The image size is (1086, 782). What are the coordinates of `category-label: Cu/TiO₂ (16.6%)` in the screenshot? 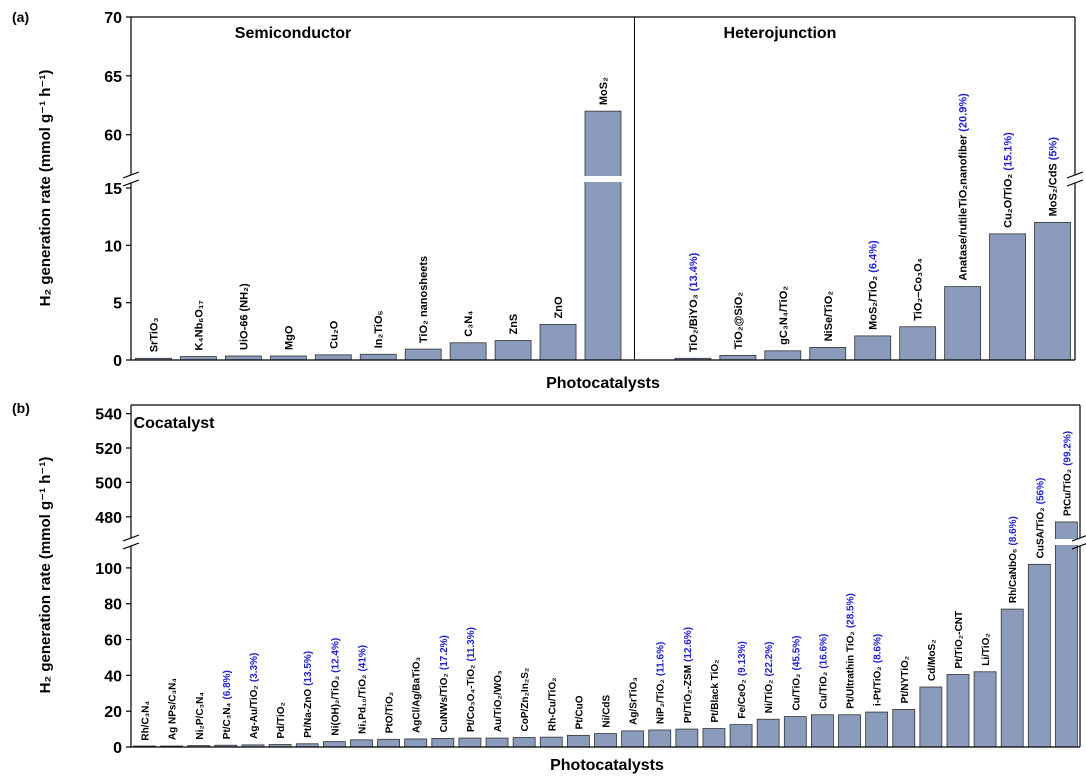 It's located at (823, 671).